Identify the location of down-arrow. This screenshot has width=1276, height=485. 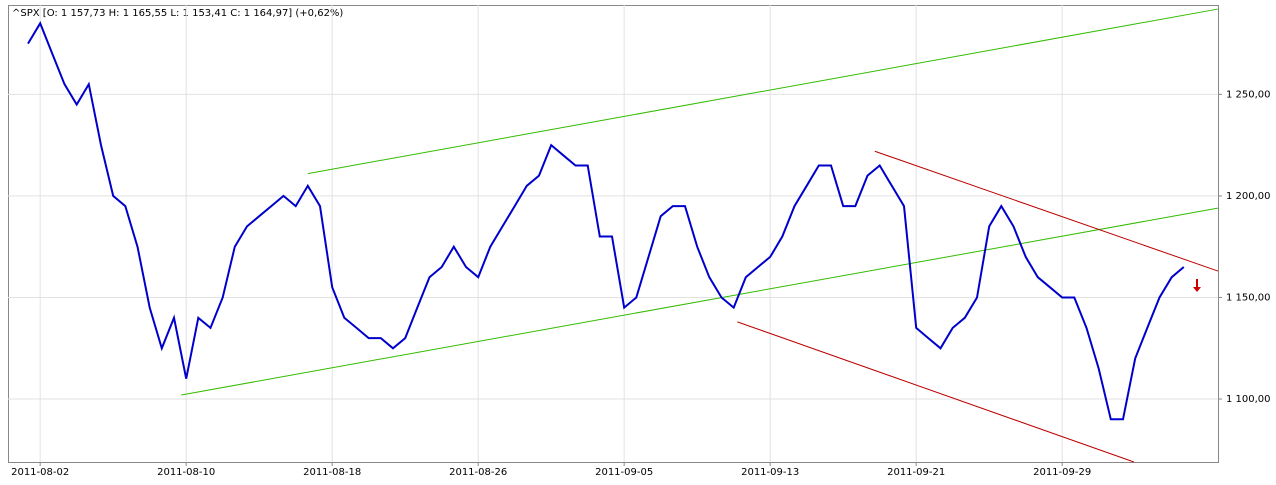
(1197, 285).